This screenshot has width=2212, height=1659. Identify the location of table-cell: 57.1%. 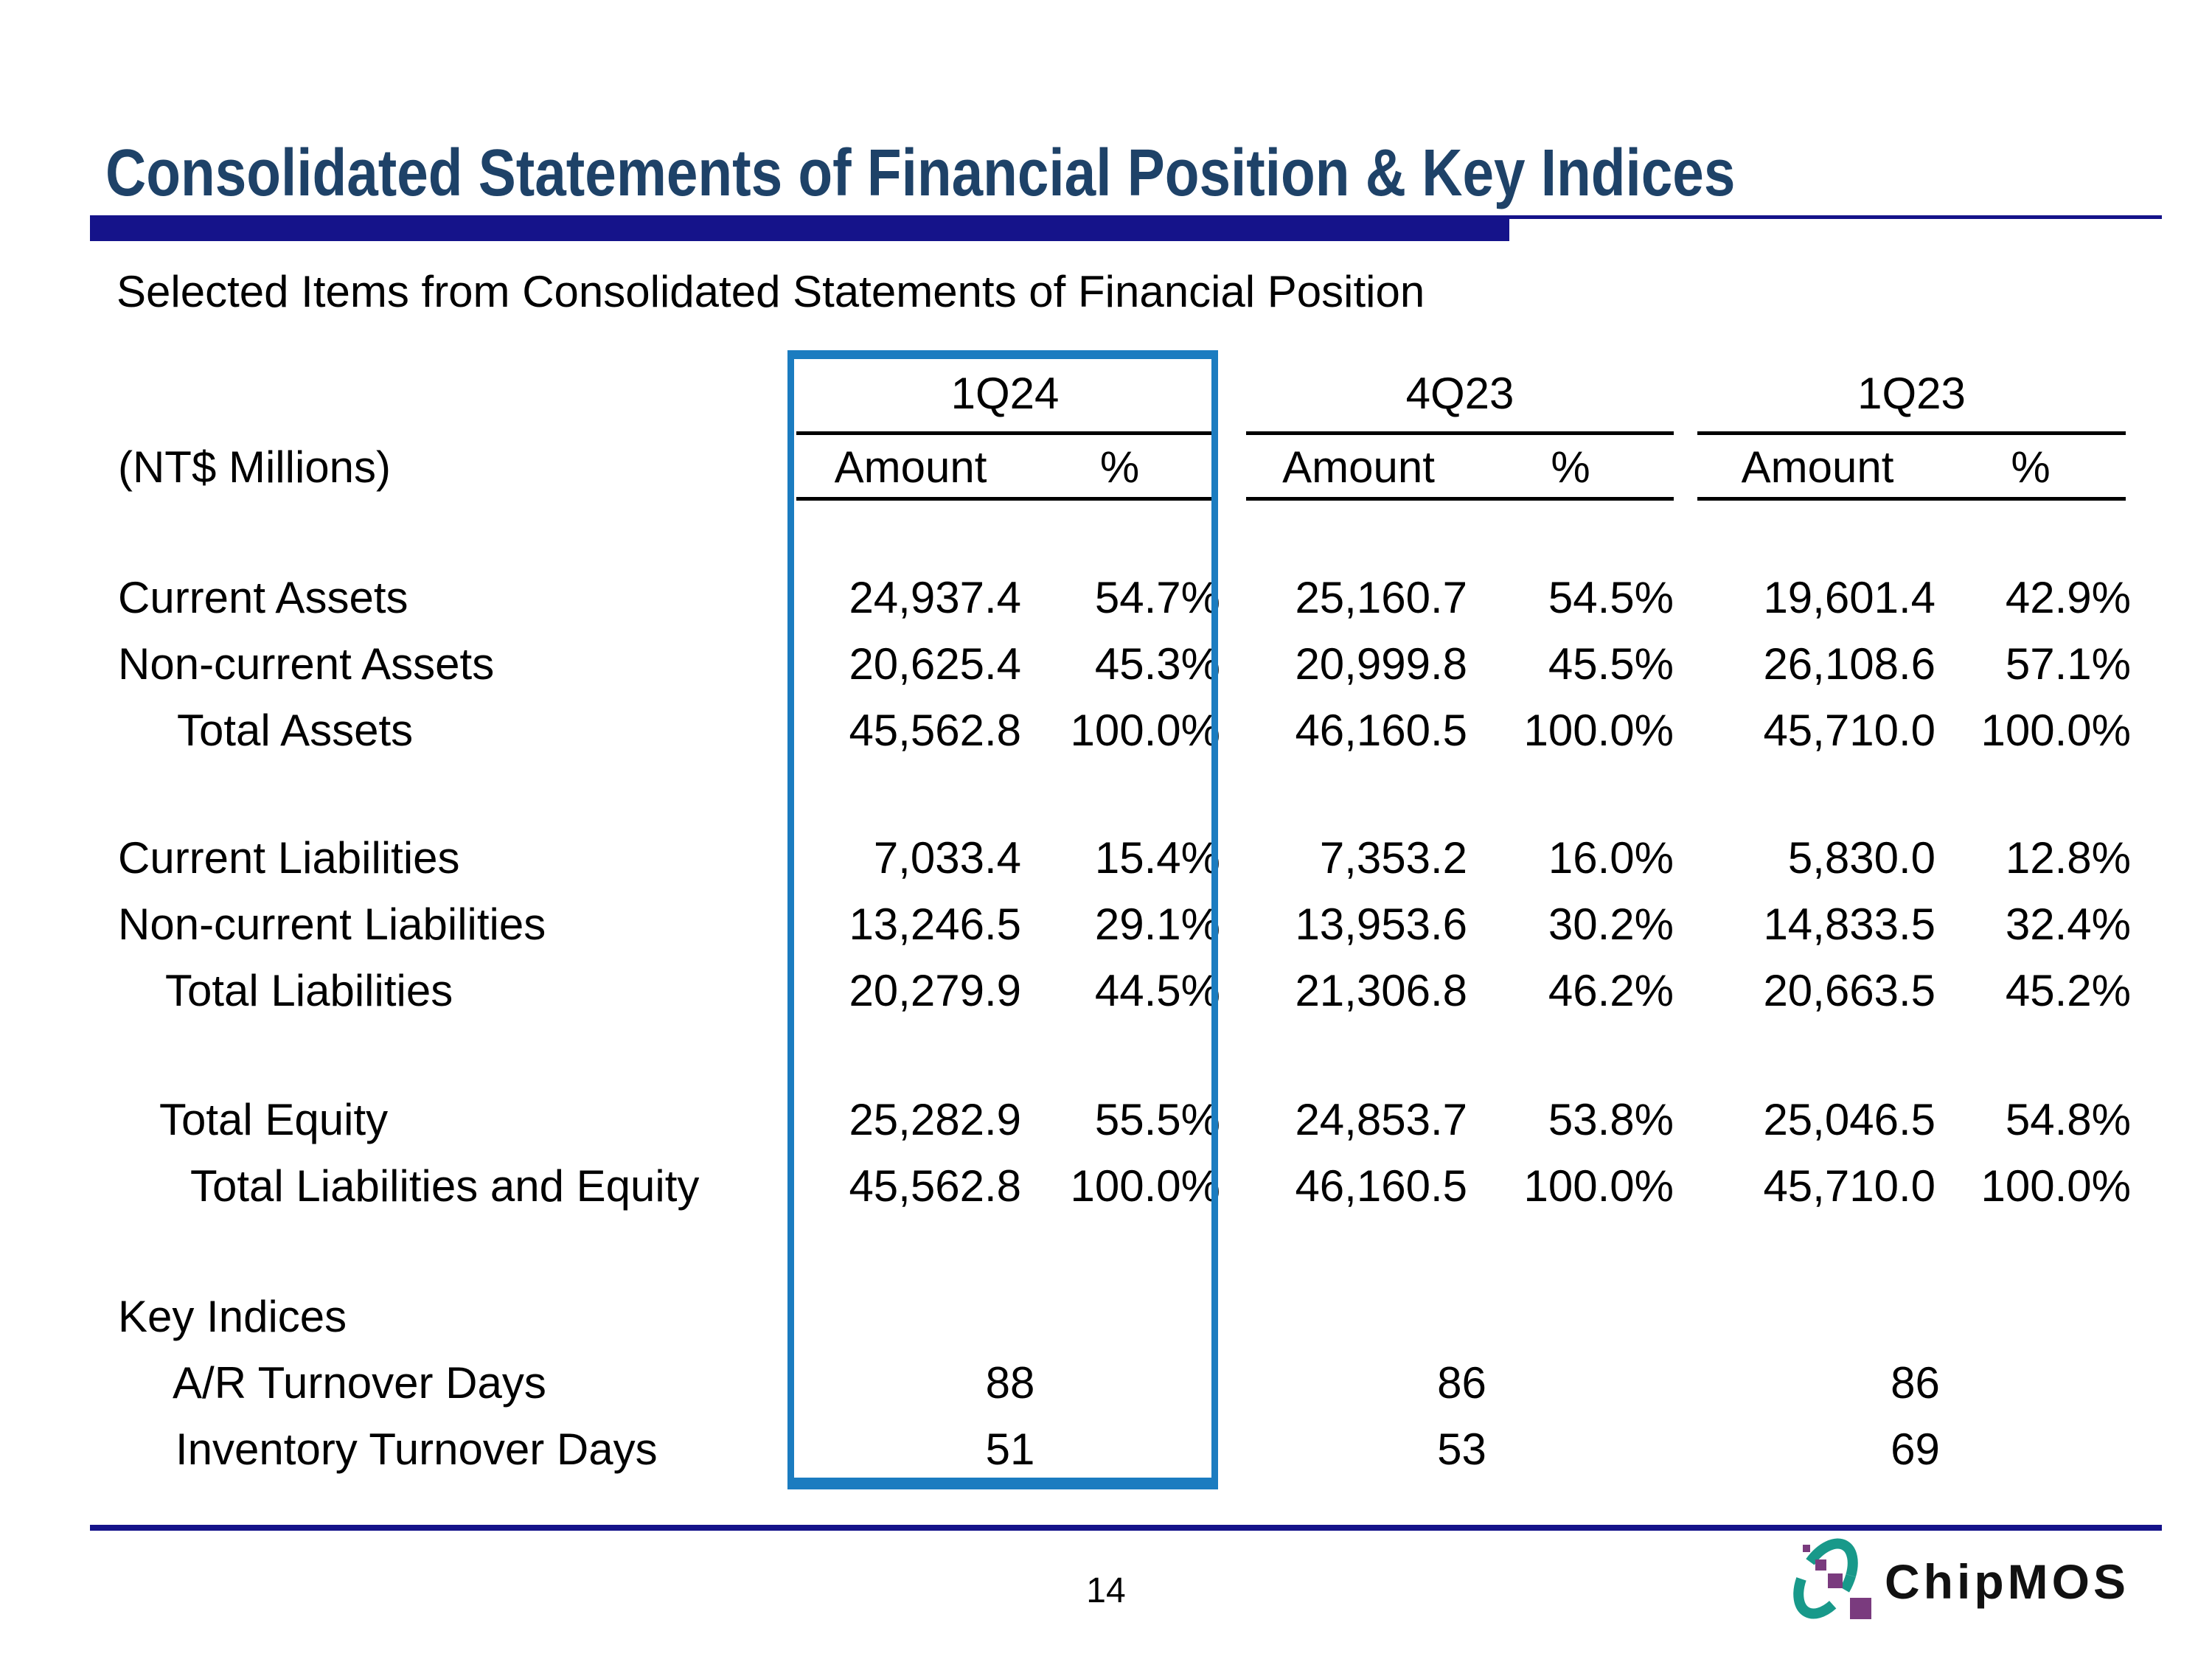
(2068, 664).